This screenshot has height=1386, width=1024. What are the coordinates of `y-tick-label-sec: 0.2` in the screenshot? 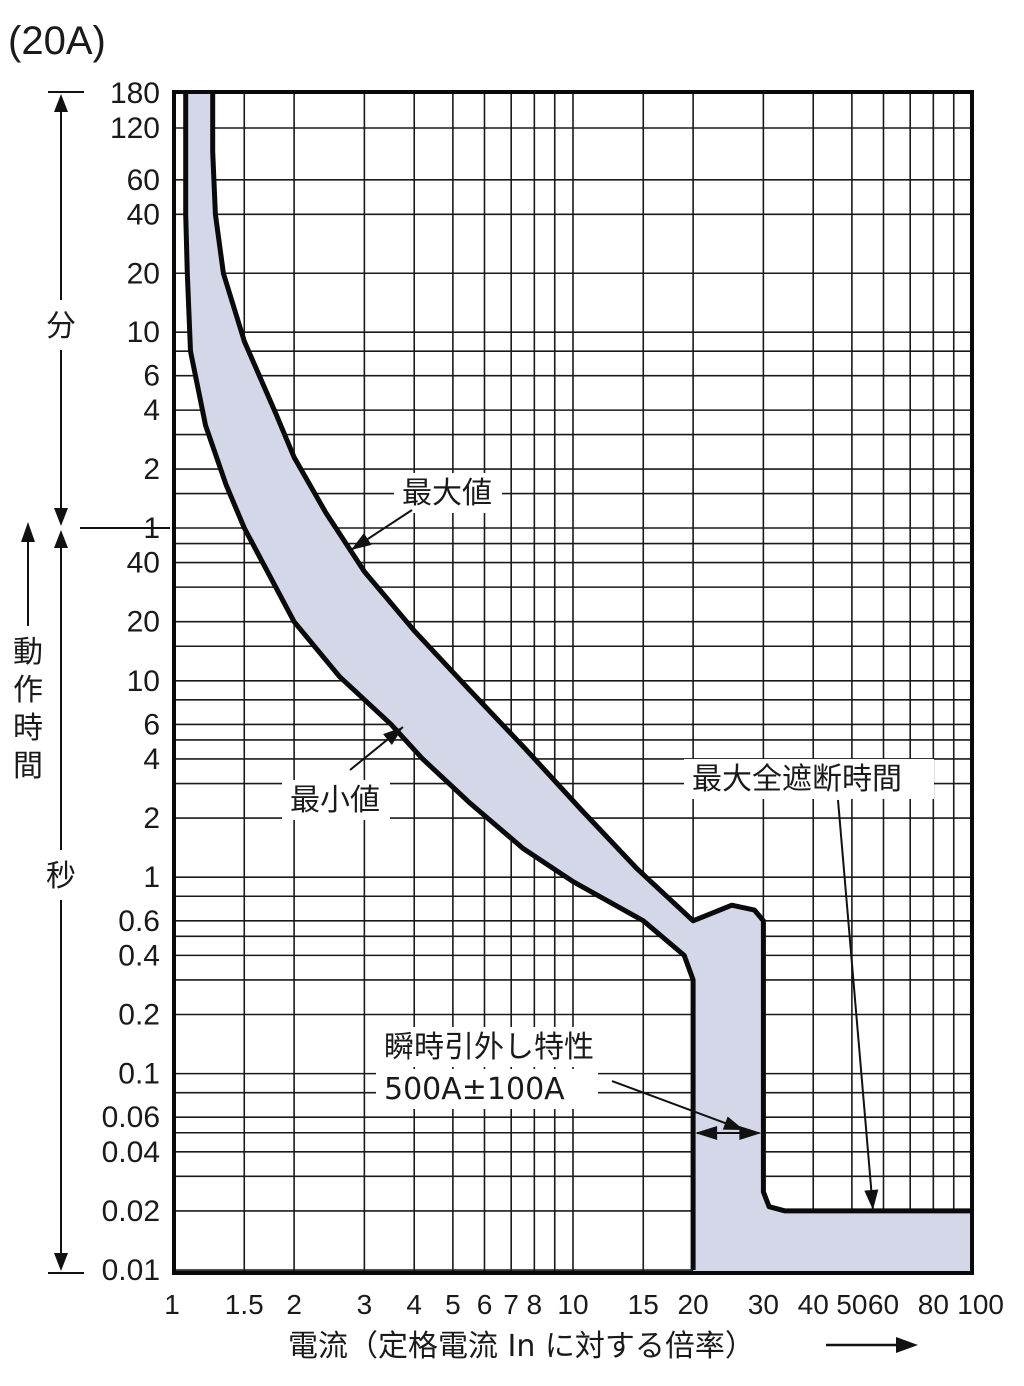 It's located at (139, 1015).